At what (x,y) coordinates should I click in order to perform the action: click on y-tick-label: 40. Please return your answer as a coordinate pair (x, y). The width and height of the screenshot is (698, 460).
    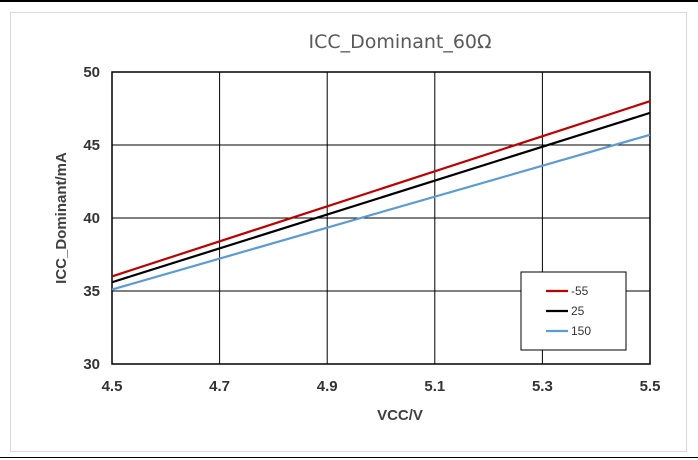
    Looking at the image, I should click on (91, 218).